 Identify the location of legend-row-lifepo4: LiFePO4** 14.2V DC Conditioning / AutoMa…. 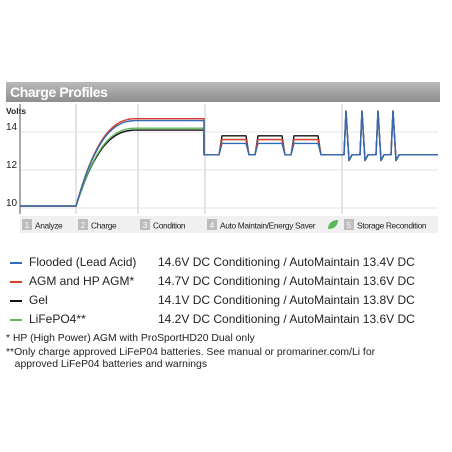
(226, 320).